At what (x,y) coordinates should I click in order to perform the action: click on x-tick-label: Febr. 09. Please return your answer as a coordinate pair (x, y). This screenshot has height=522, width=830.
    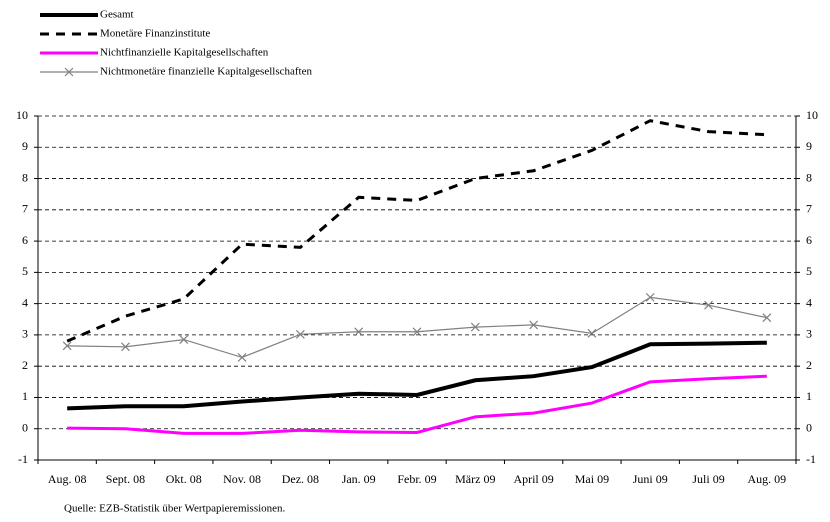
    Looking at the image, I should click on (416, 479).